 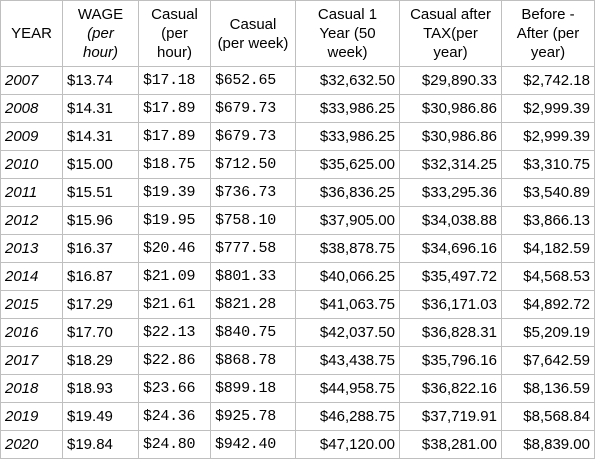 I want to click on header-after-tax-line-2: TAX(per, so click(x=450, y=33).